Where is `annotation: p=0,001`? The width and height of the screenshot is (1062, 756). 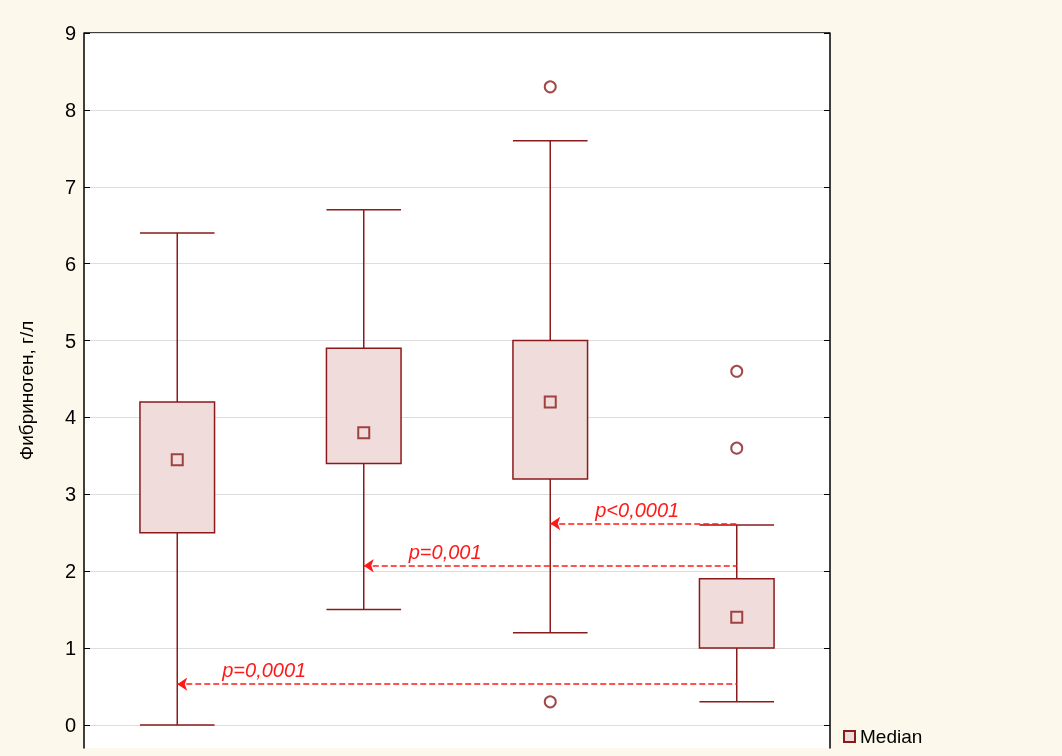 annotation: p=0,001 is located at coordinates (444, 551).